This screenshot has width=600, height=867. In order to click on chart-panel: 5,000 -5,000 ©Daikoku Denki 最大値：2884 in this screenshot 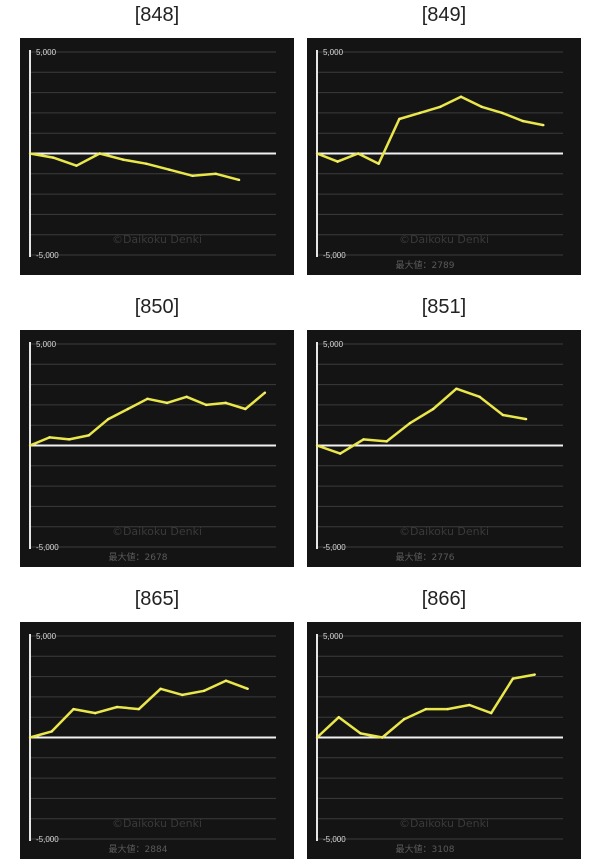, I will do `click(157, 740)`.